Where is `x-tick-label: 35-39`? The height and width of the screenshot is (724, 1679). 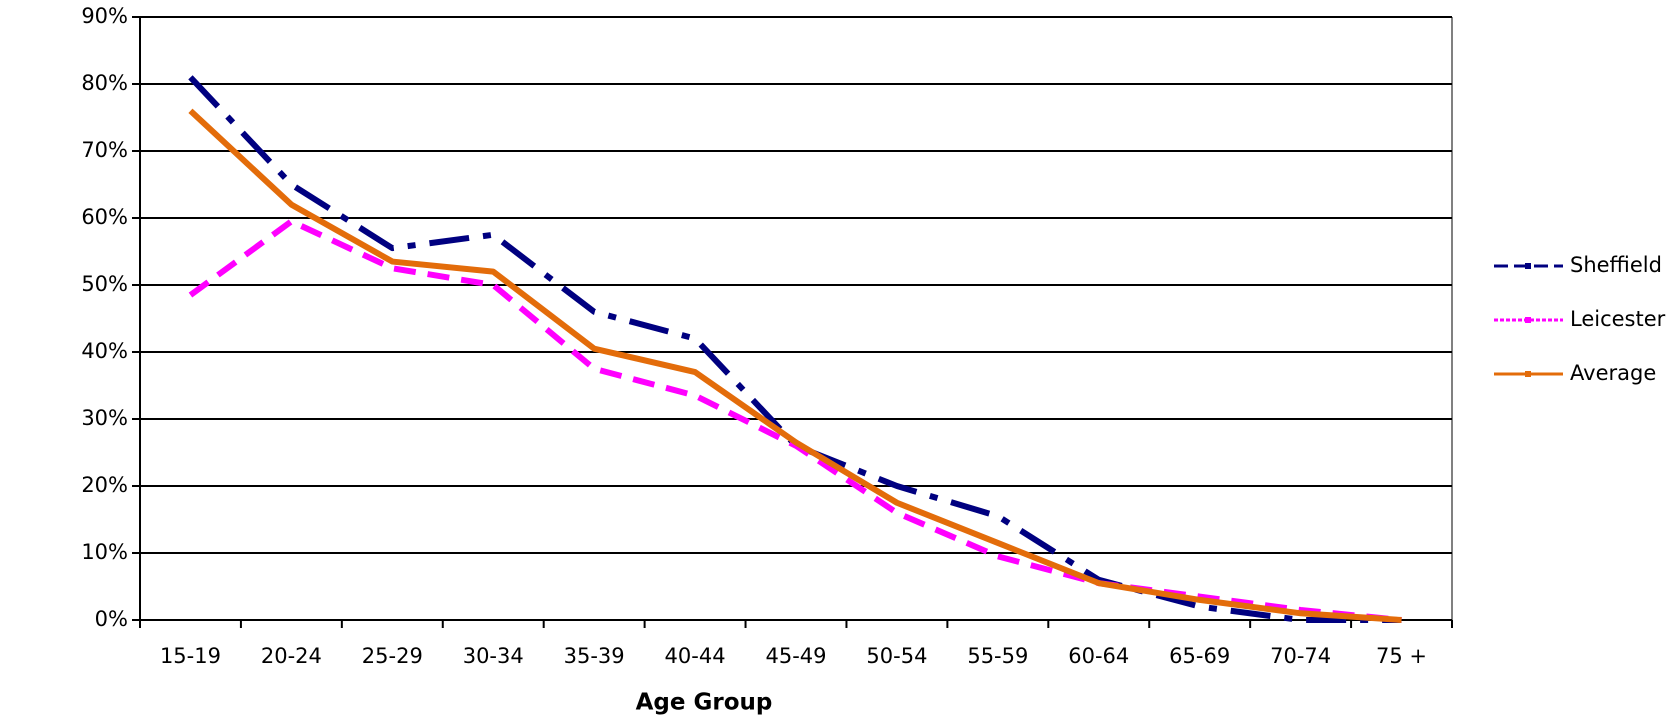 x-tick-label: 35-39 is located at coordinates (594, 656).